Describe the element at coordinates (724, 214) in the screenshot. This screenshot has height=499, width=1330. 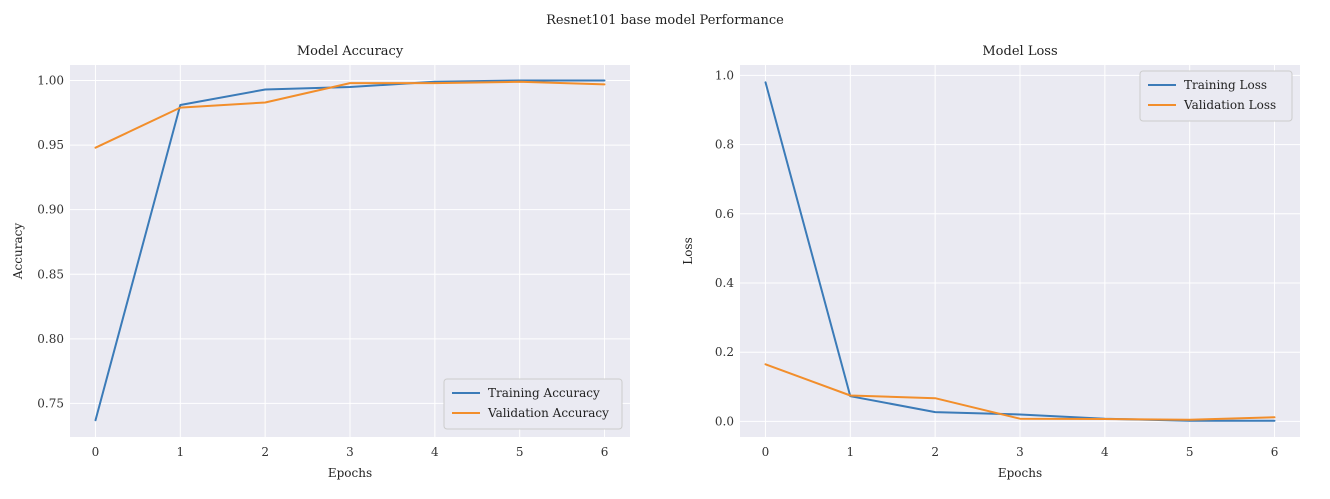
I see `loss-y-tick-label: 0.6` at that location.